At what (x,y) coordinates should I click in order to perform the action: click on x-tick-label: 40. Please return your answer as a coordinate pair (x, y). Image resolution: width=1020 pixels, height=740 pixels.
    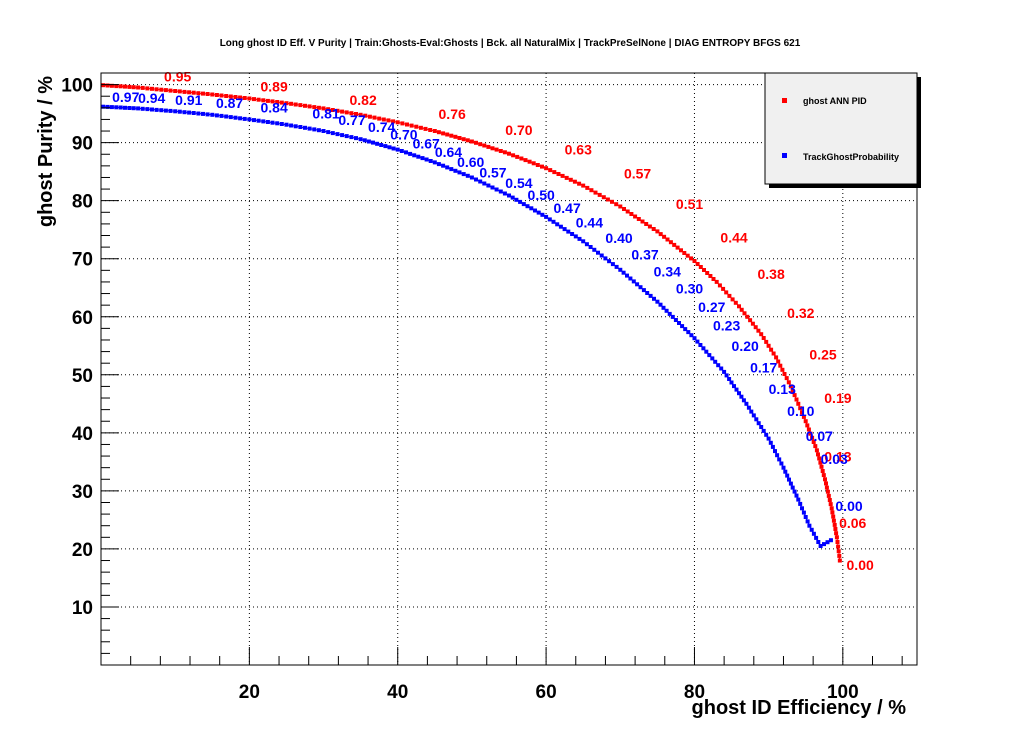
    Looking at the image, I should click on (397, 692).